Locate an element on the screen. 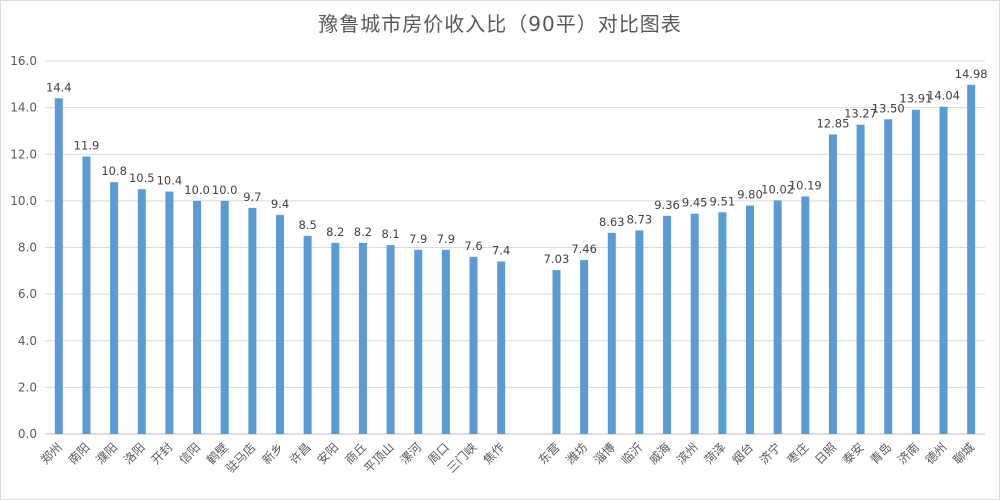  x-tick-label: 许昌 is located at coordinates (300, 453).